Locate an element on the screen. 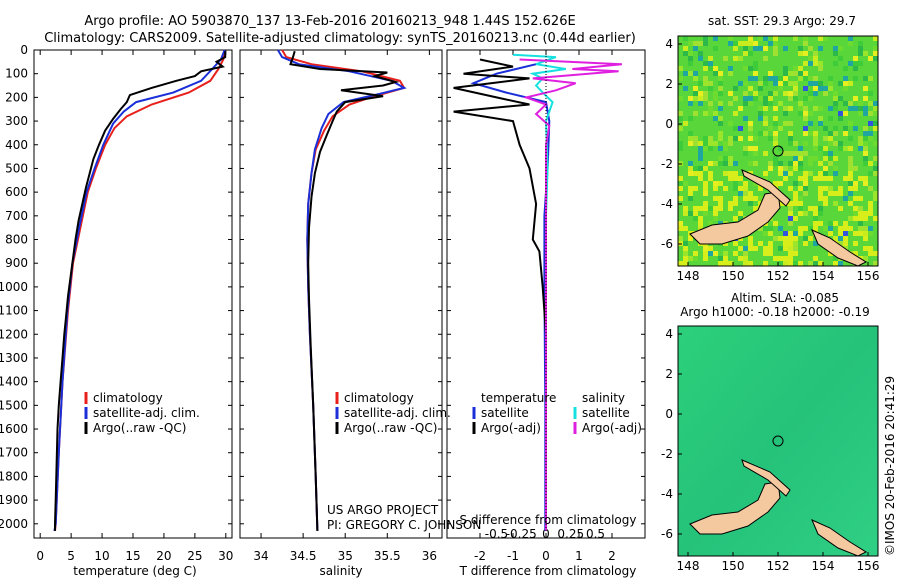  imos-timestamp: ©IMOS 20-Feb-2016 20:41:29 is located at coordinates (890, 466).